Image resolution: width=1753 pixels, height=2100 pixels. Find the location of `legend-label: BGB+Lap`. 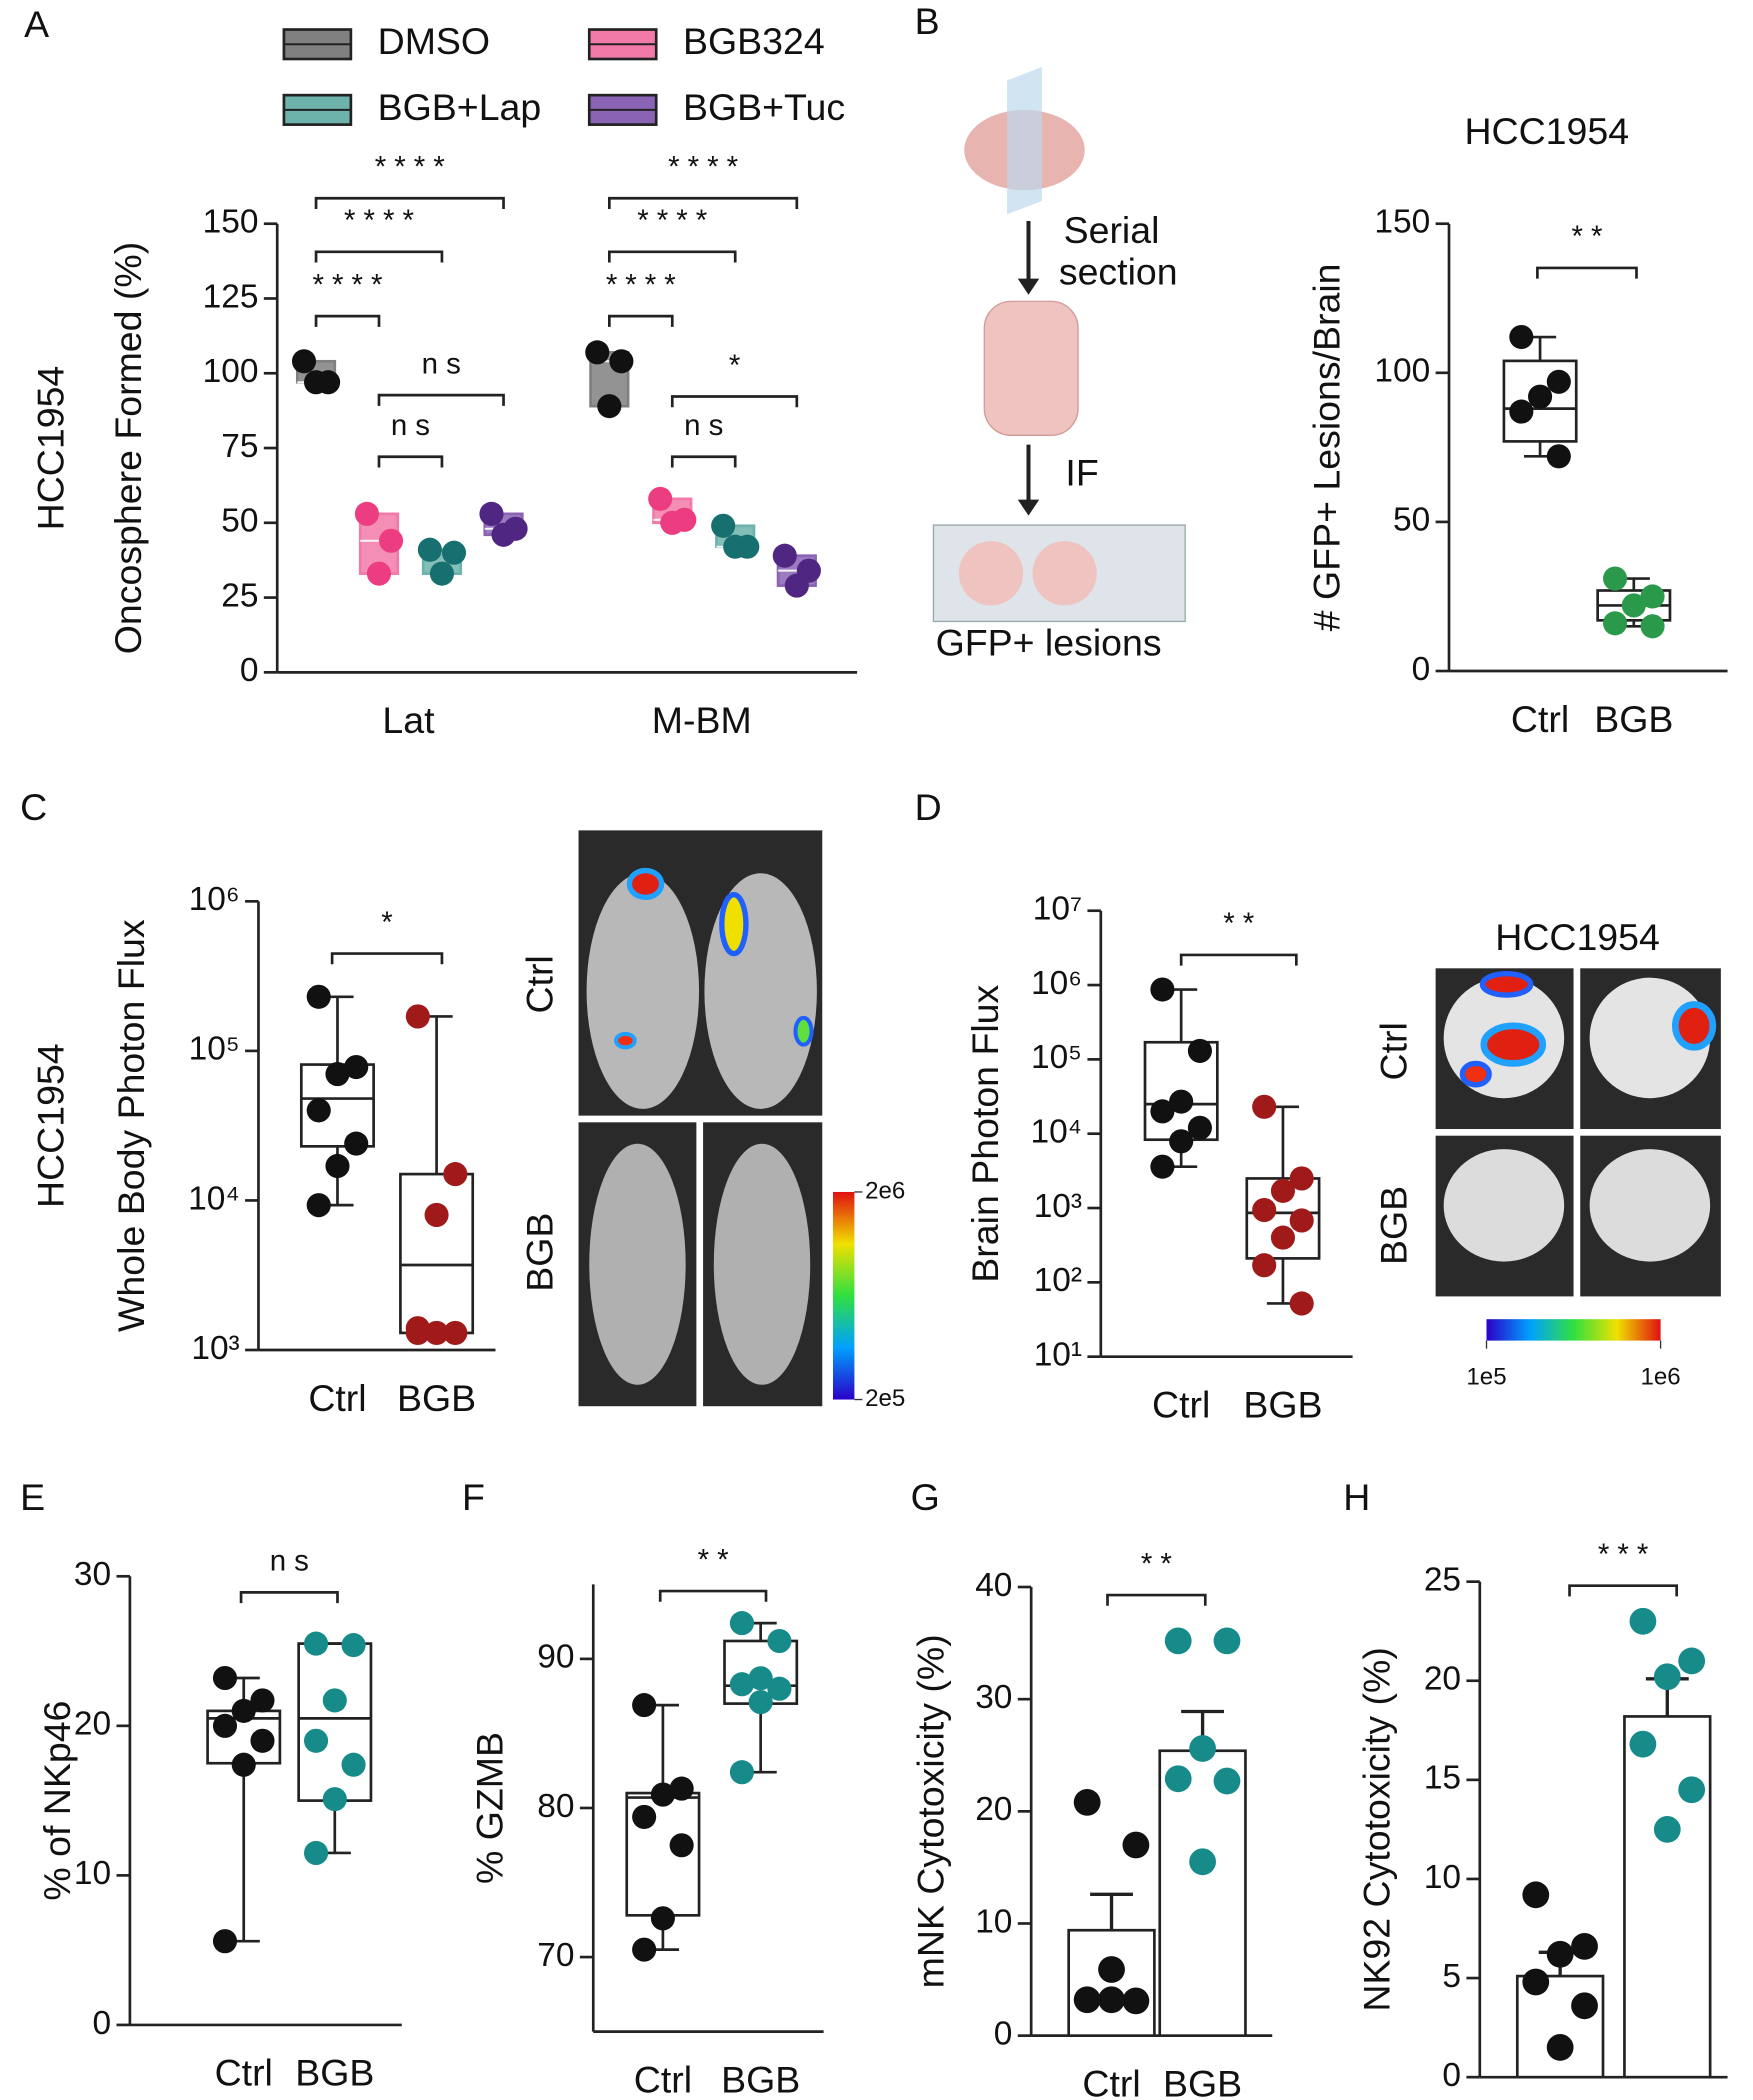

legend-label: BGB+Lap is located at coordinates (460, 107).